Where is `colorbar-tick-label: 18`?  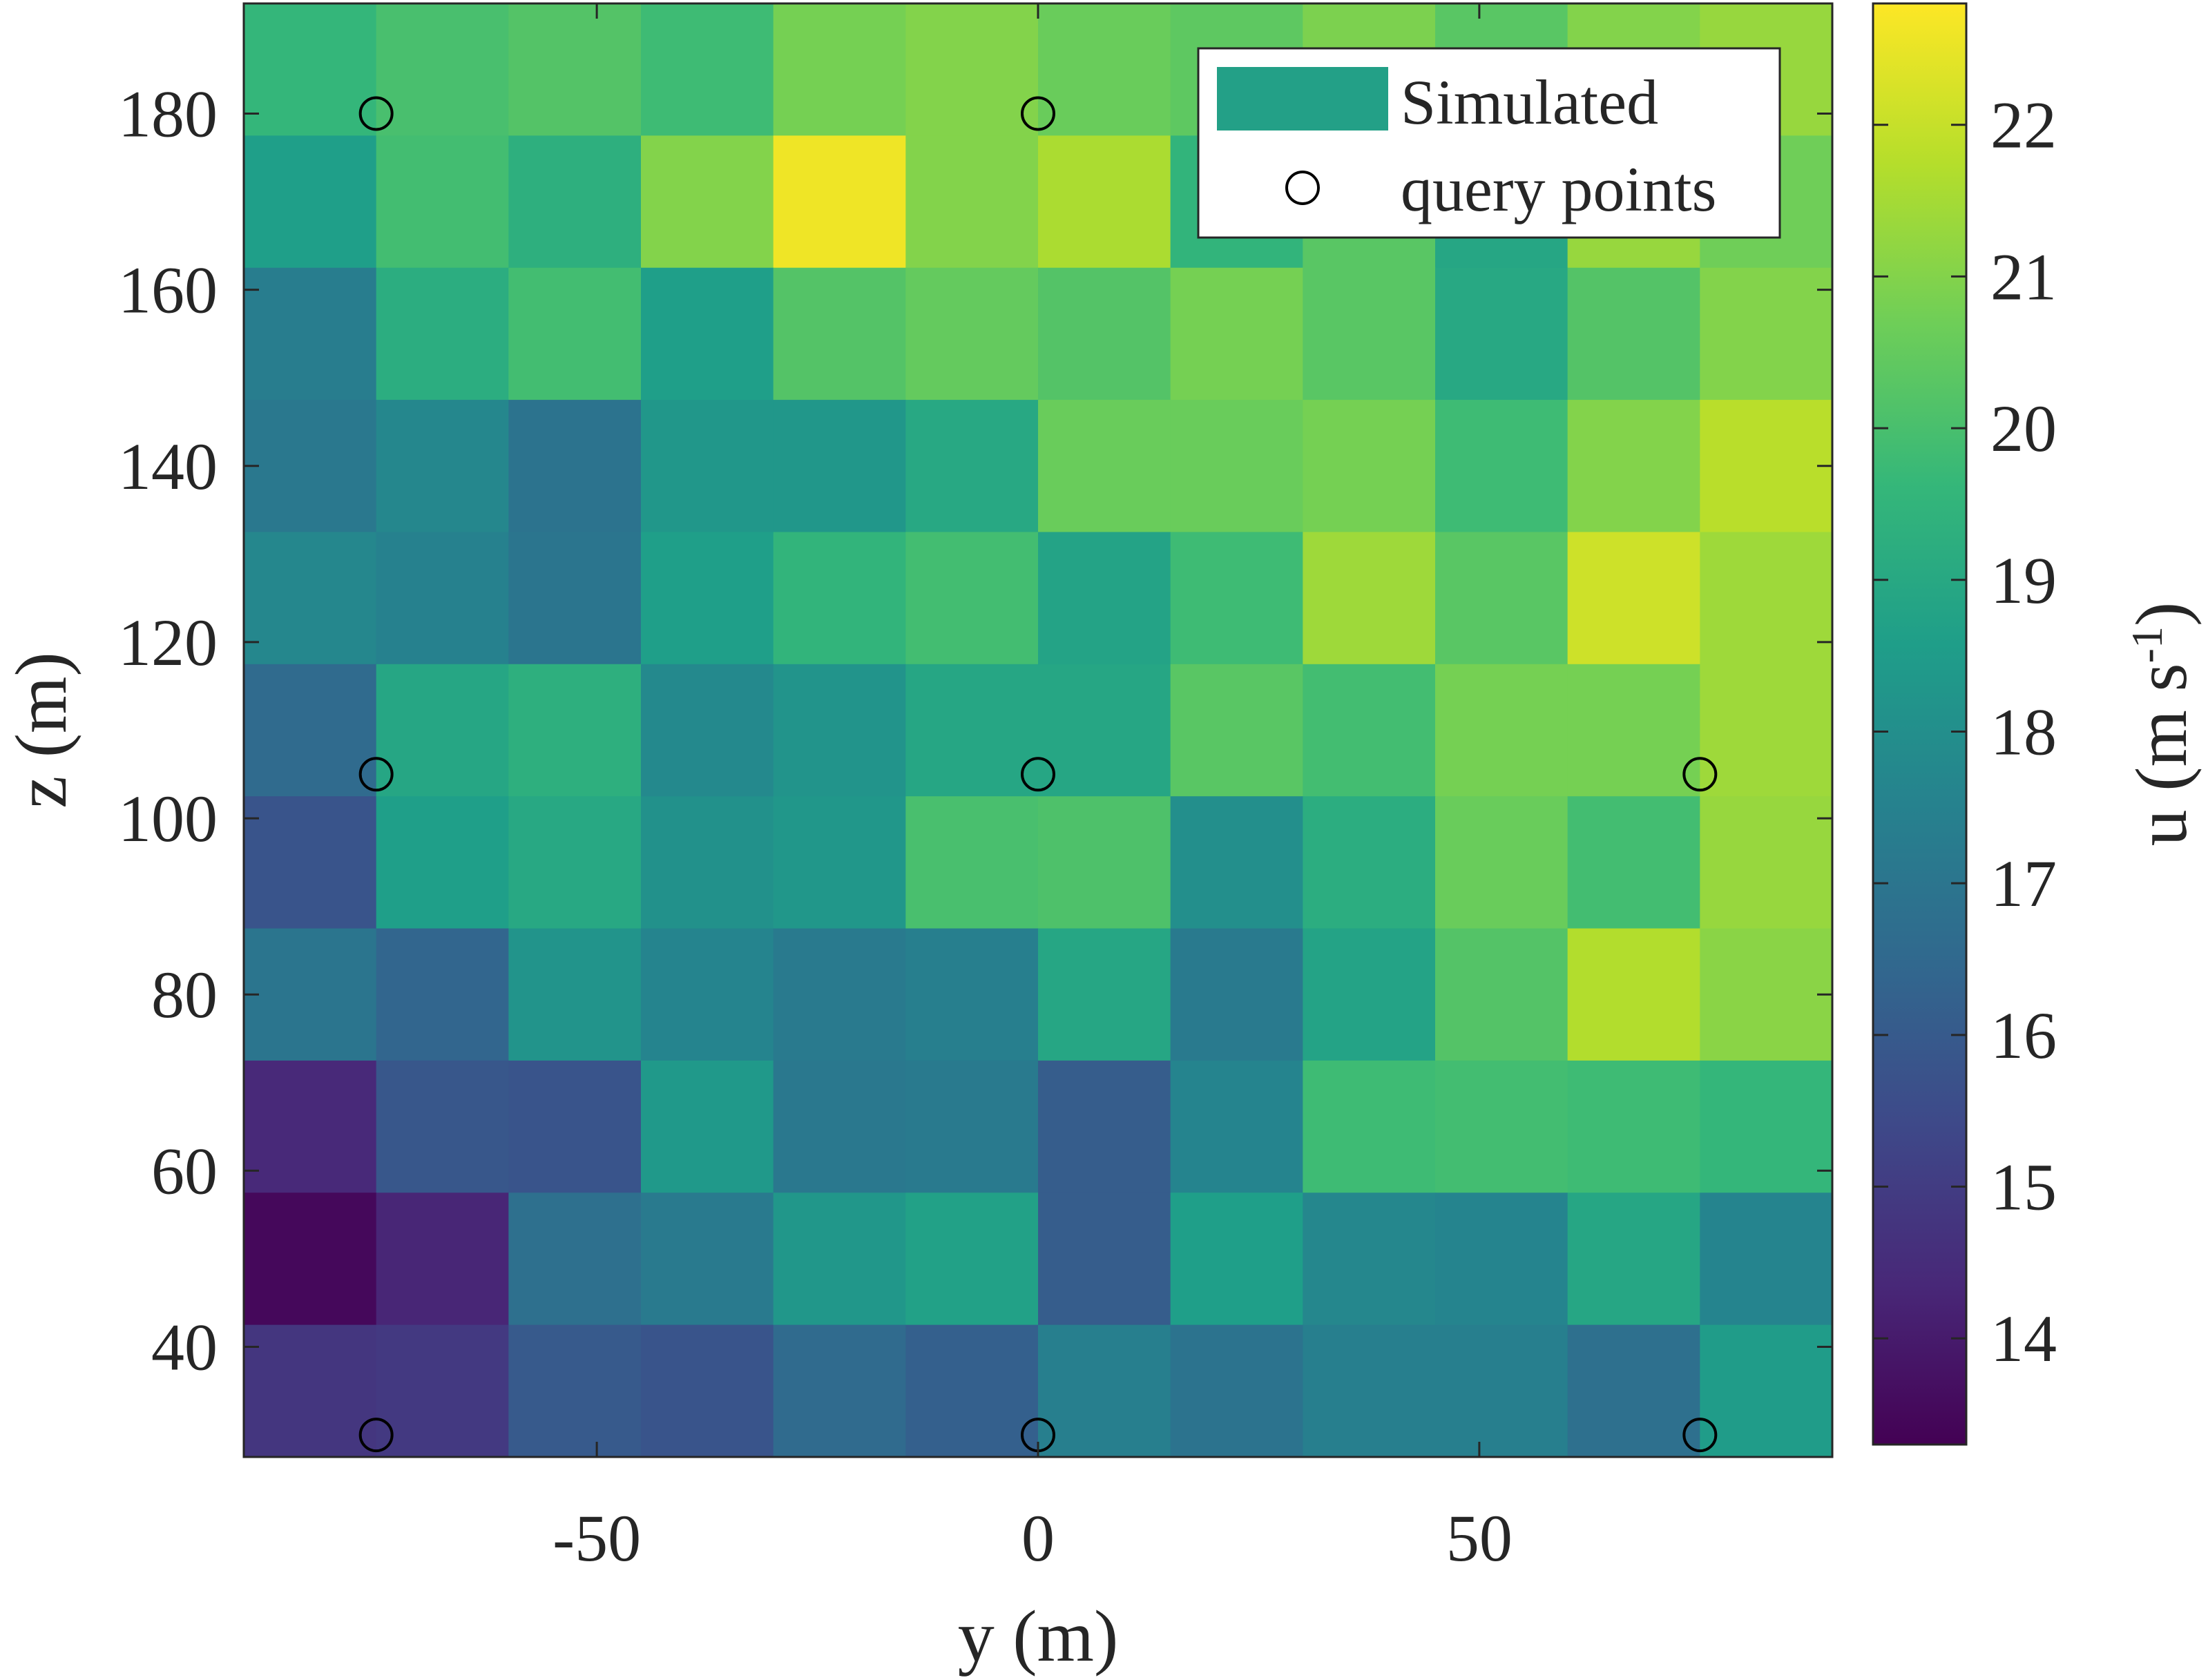 colorbar-tick-label: 18 is located at coordinates (2023, 732).